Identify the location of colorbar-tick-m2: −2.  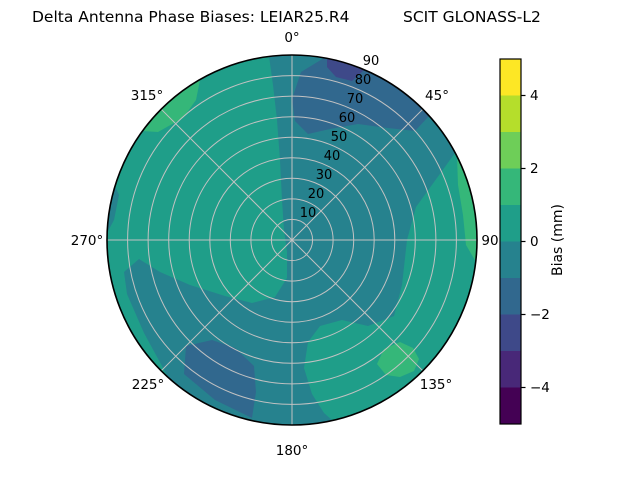
(540, 315).